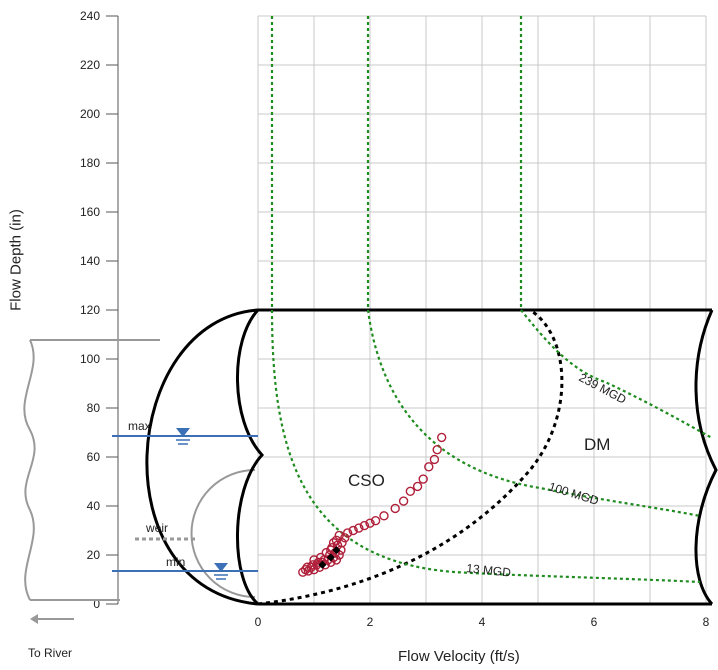 This screenshot has width=718, height=670. I want to click on annotation-max: max, so click(139, 426).